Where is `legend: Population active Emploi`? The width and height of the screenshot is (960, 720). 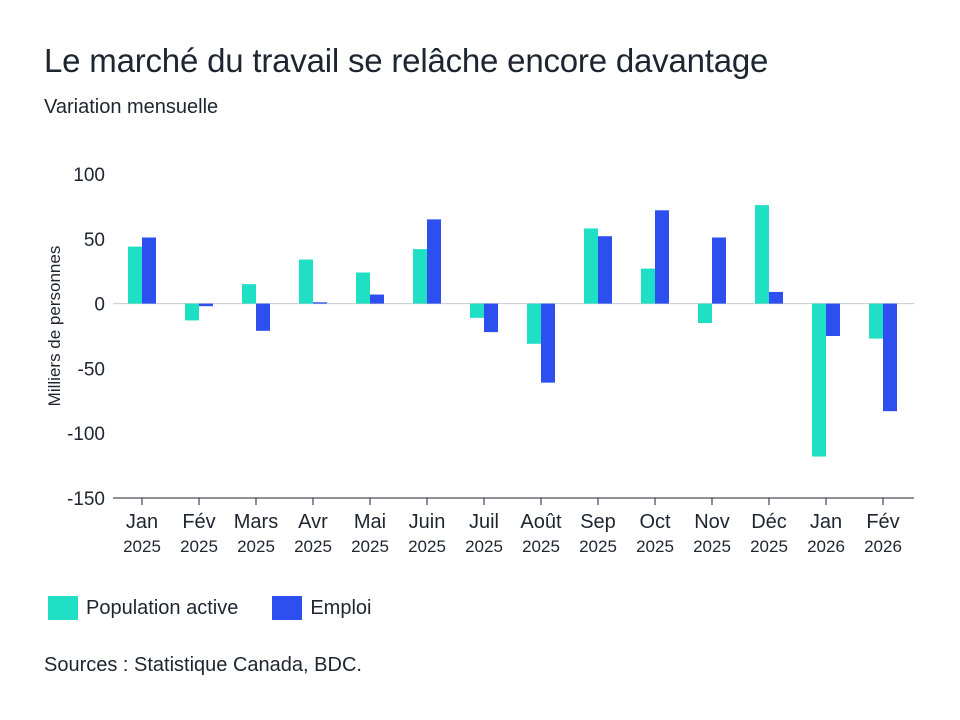
legend: Population active Emploi is located at coordinates (226, 608).